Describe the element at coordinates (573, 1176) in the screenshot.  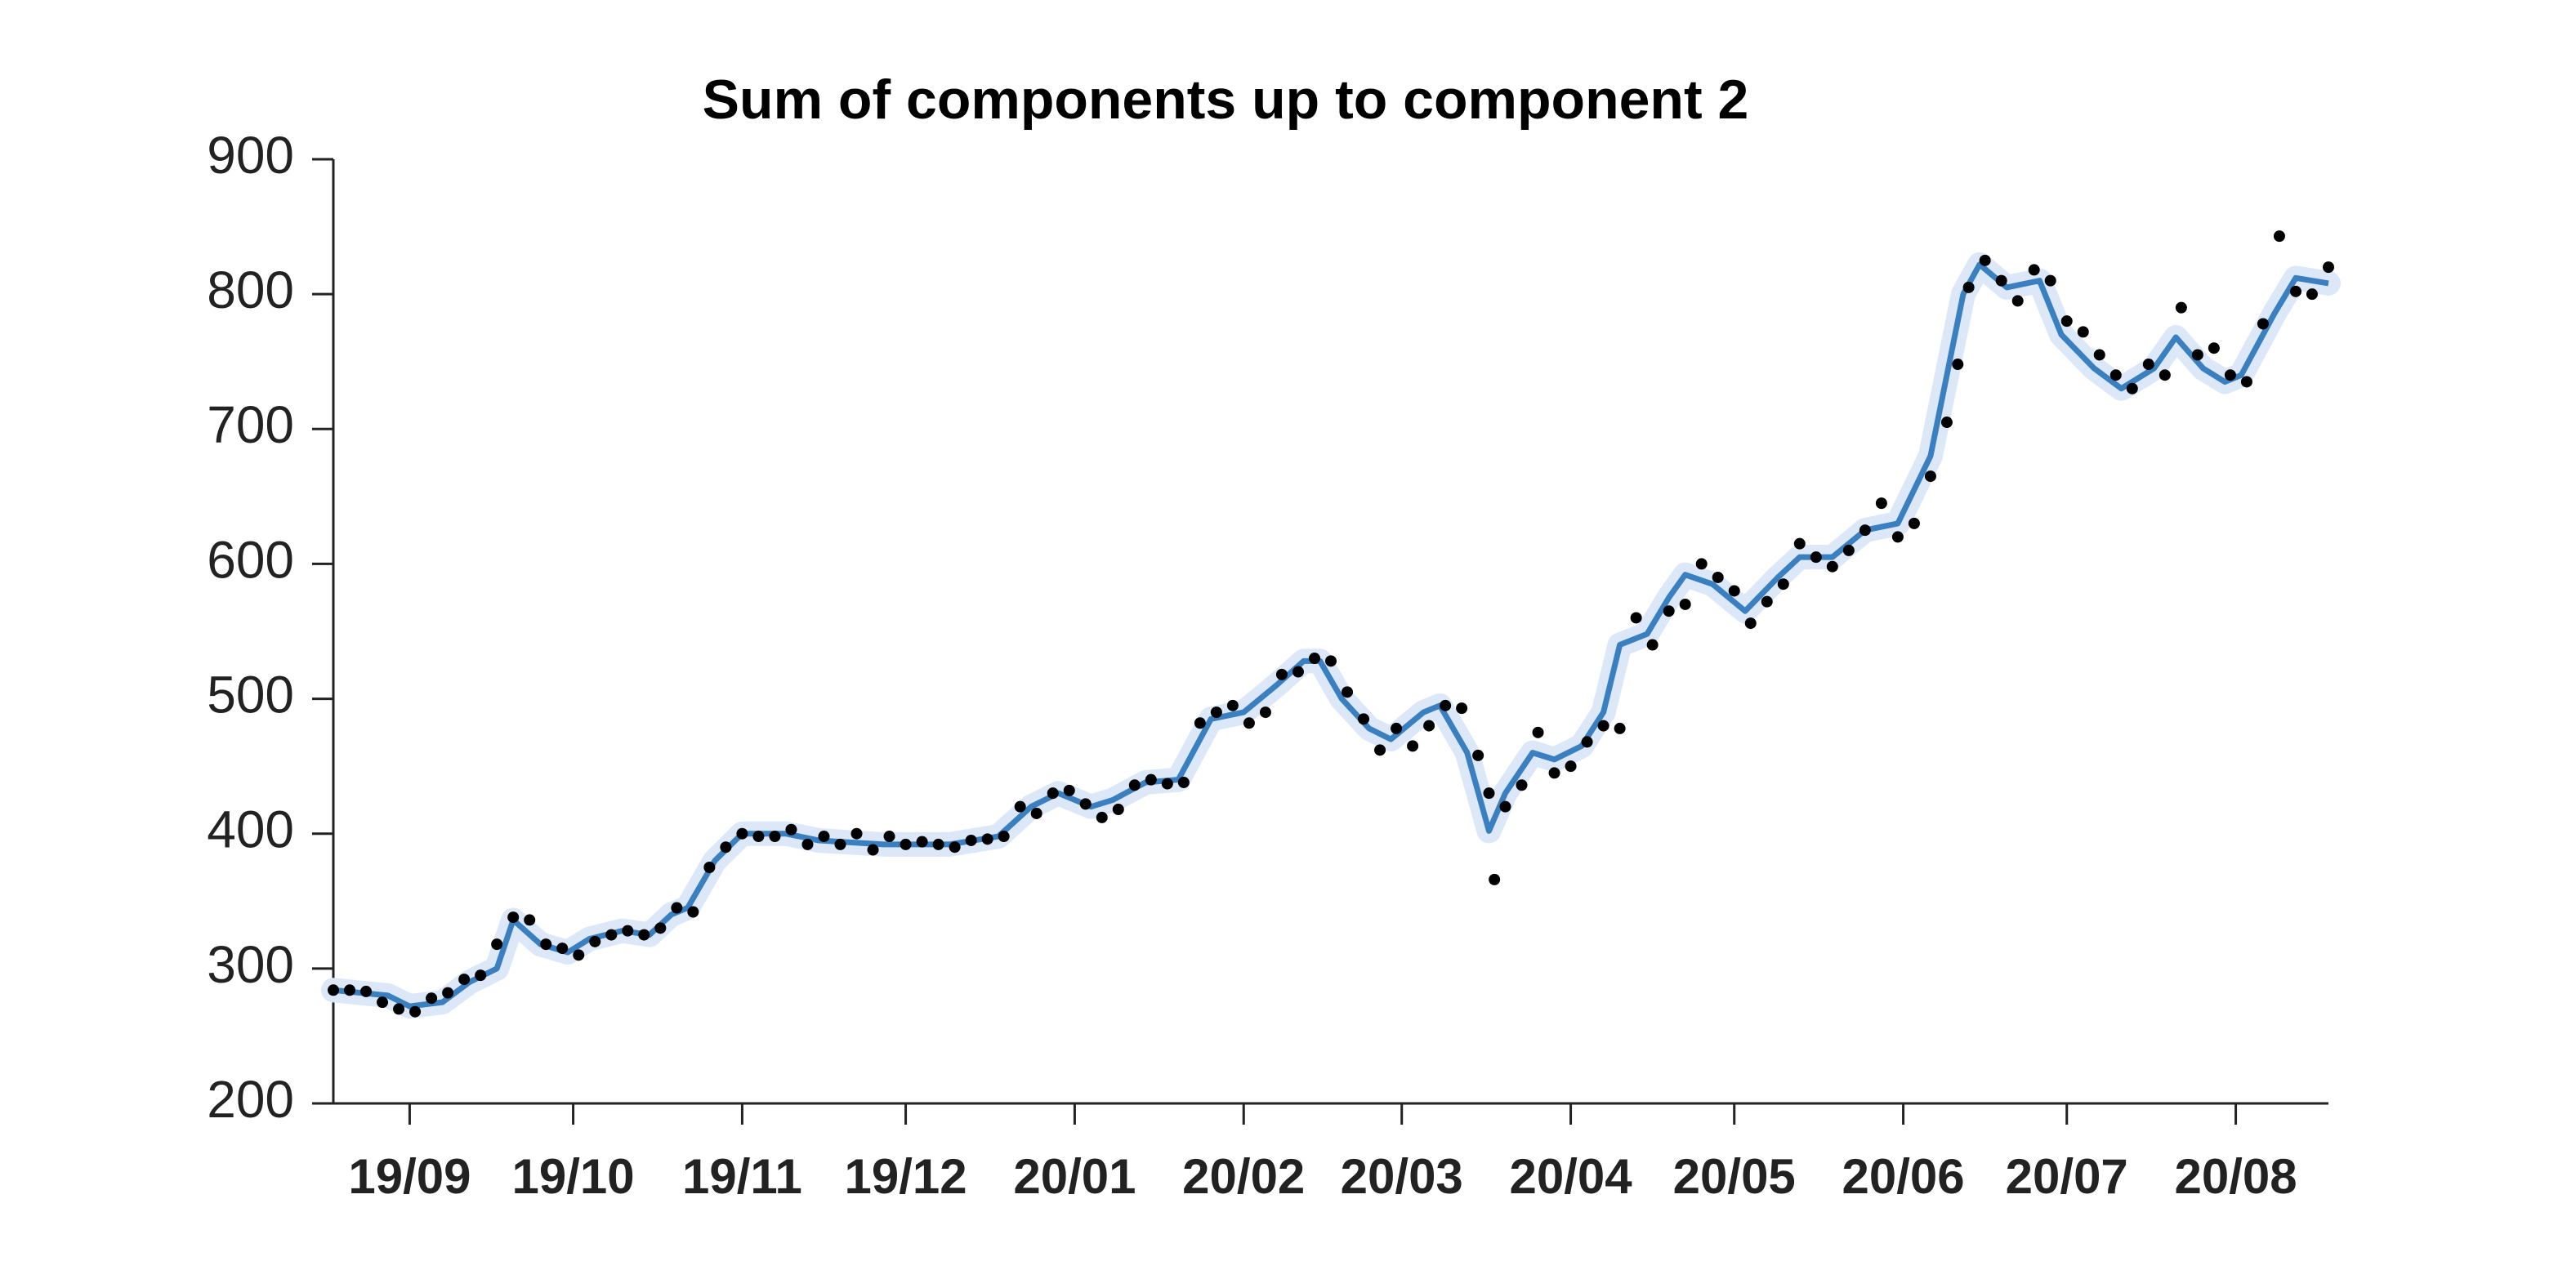
I see `x-tick-label: 19/10` at that location.